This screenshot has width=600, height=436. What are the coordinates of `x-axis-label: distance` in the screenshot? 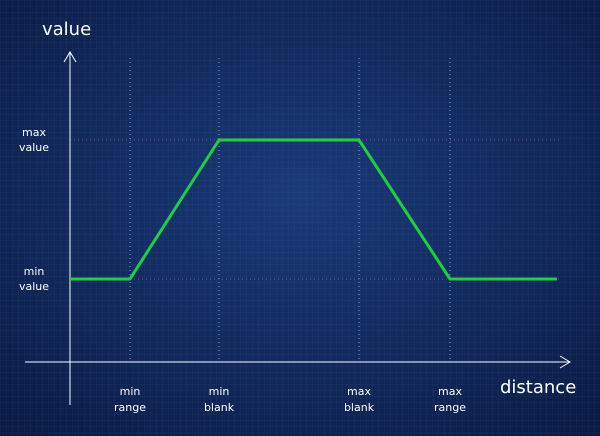 It's located at (538, 387).